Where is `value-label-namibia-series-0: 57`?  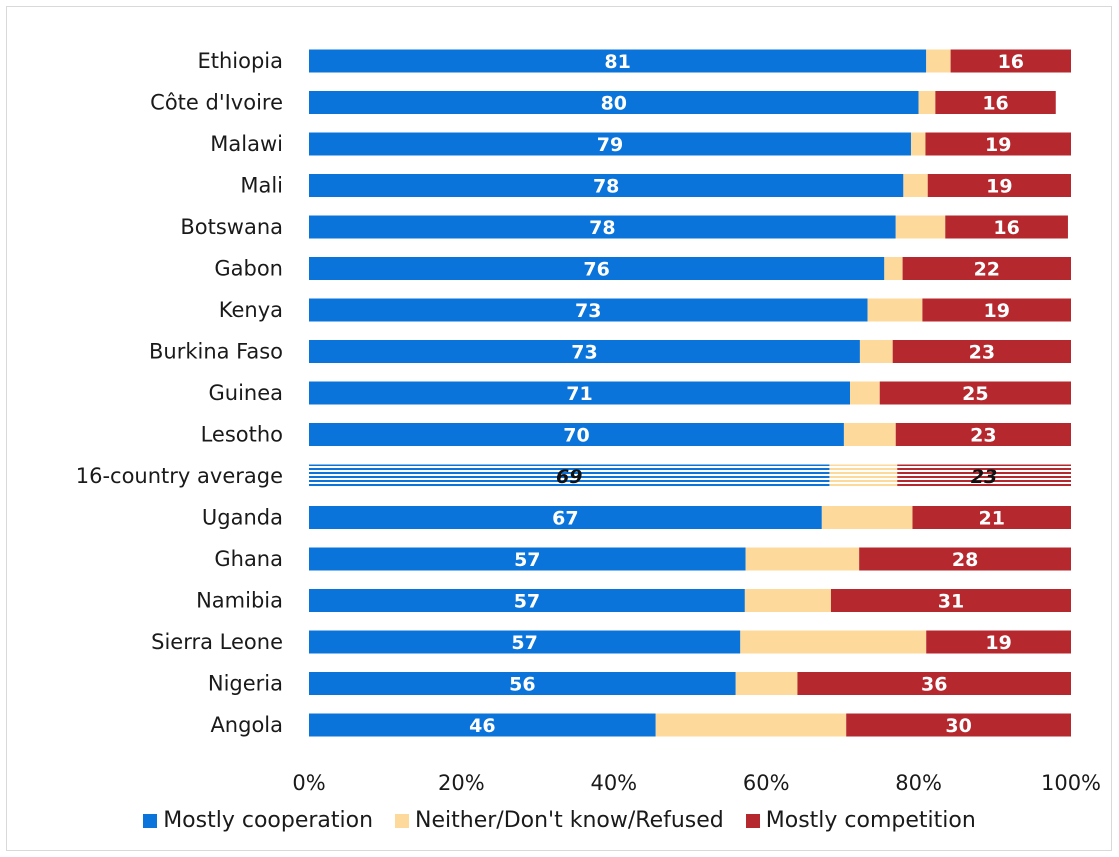
value-label-namibia-series-0: 57 is located at coordinates (527, 602).